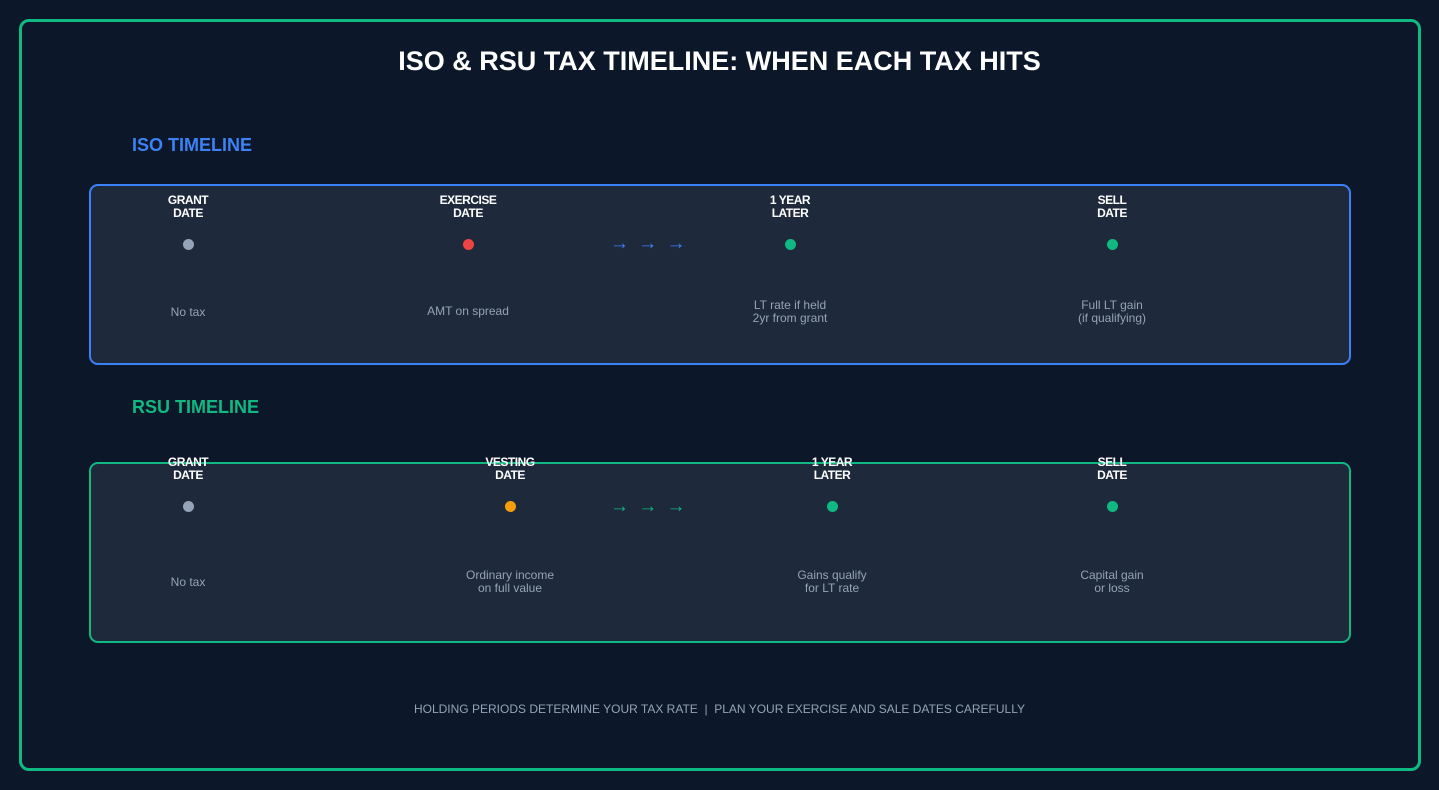 This screenshot has height=790, width=1439. I want to click on rsu-one-year-desc: Gains qualify for LT rate, so click(832, 581).